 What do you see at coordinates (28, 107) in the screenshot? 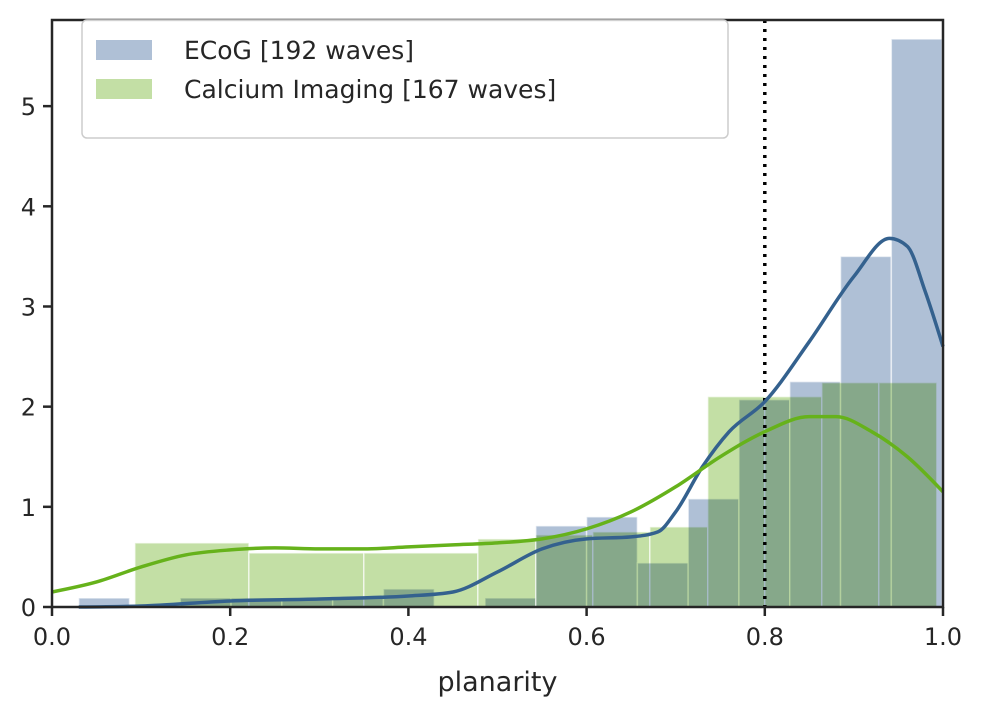
I see `y-tick-label: 5` at bounding box center [28, 107].